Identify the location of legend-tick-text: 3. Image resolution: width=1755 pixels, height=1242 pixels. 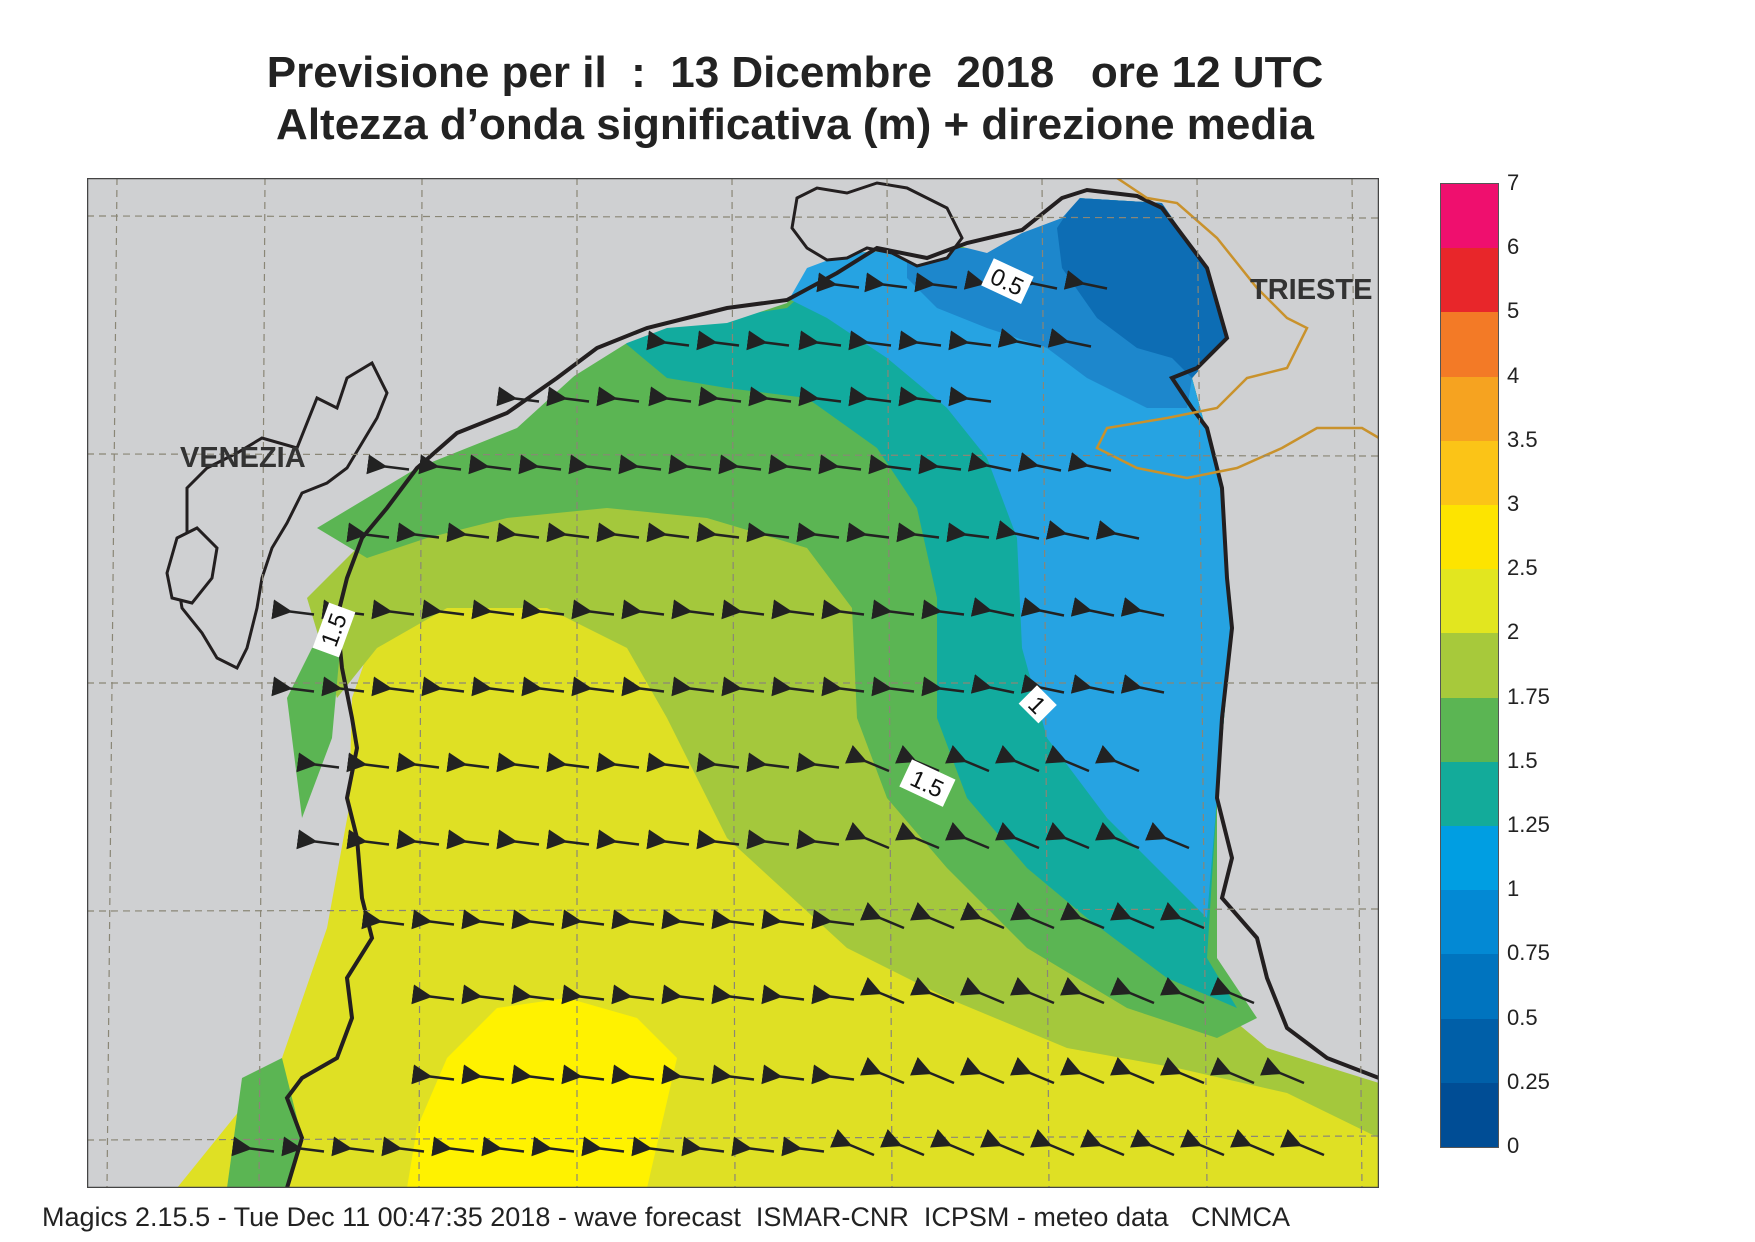
(1513, 503).